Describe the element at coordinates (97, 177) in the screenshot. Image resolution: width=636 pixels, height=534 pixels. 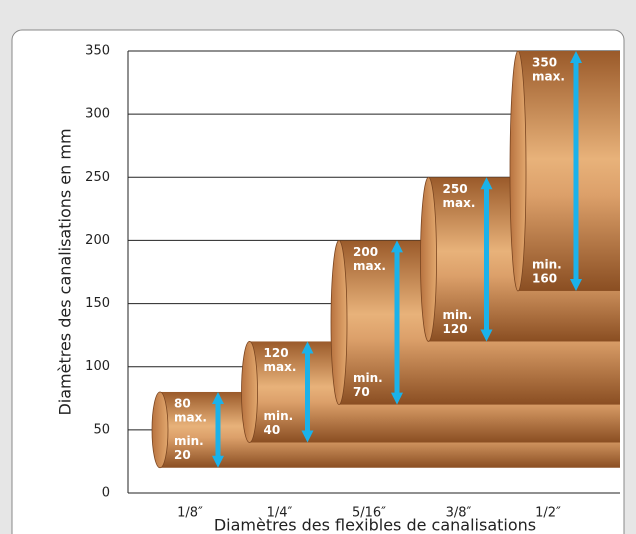
I see `y-tick-label: 250` at that location.